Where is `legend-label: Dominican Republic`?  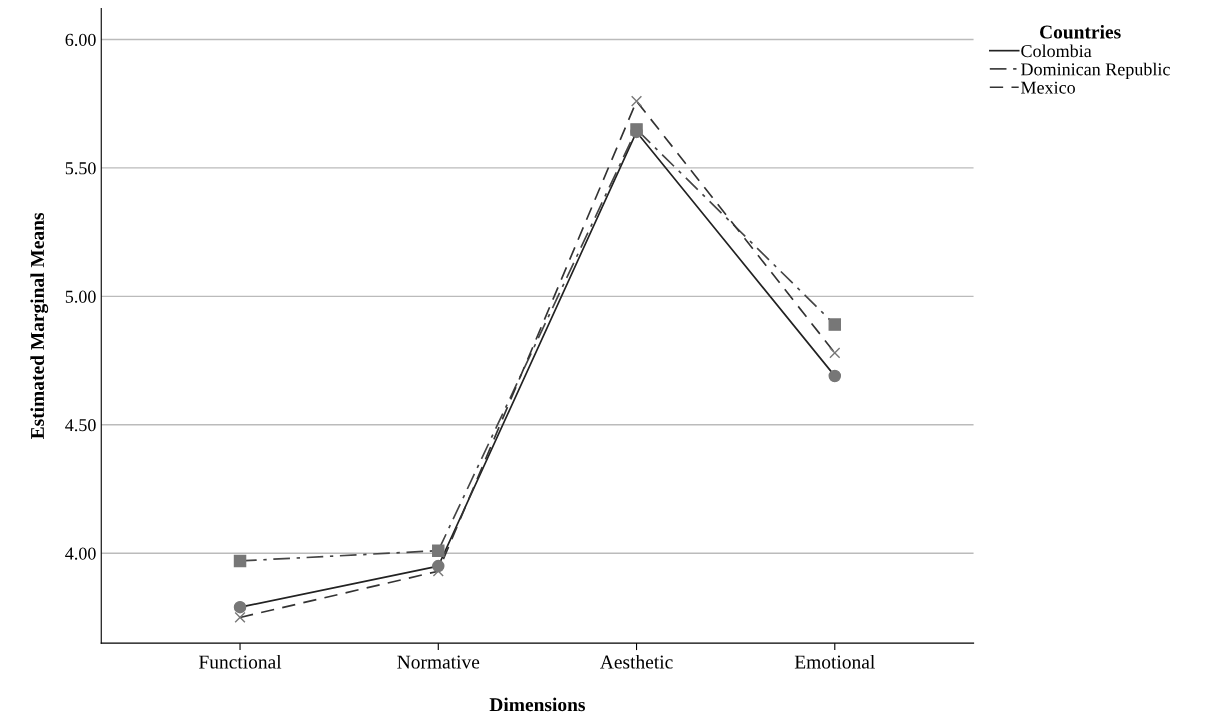 legend-label: Dominican Republic is located at coordinates (1095, 71).